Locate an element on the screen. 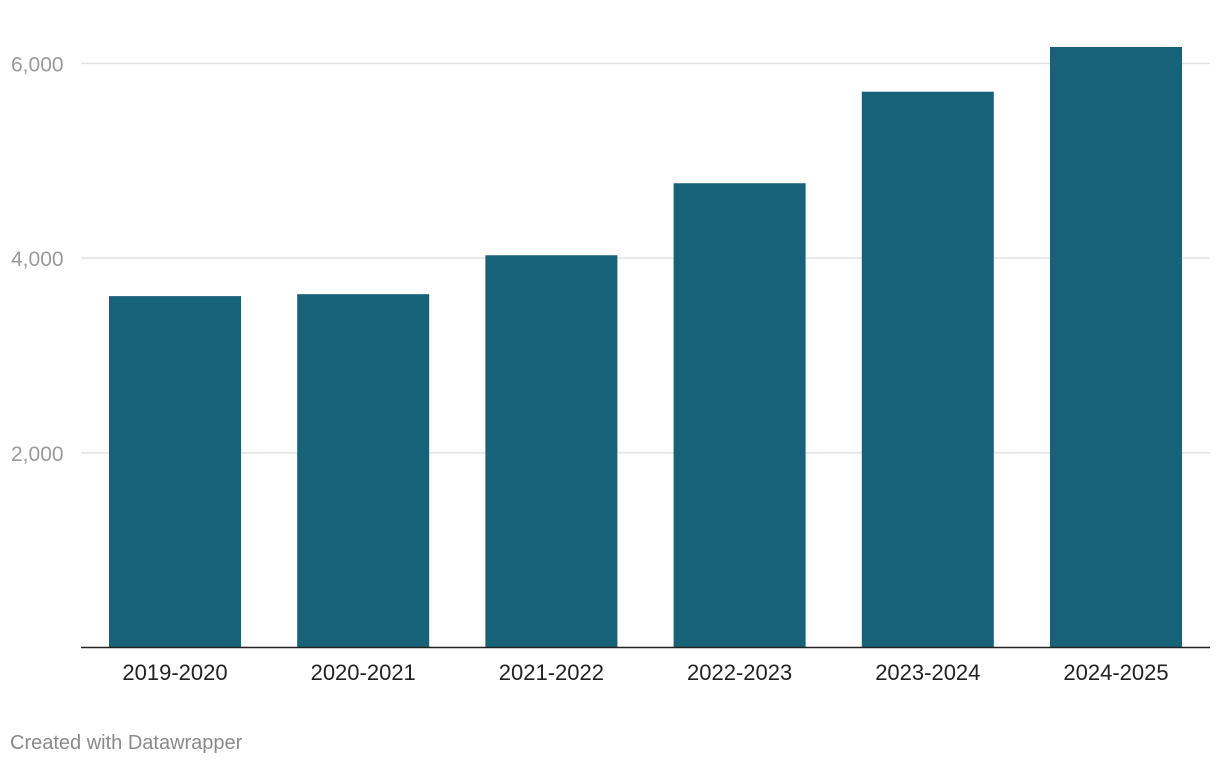 The width and height of the screenshot is (1220, 773). y-axis-tick-labels: 2,000 4,000 6,000 is located at coordinates (37, 260).